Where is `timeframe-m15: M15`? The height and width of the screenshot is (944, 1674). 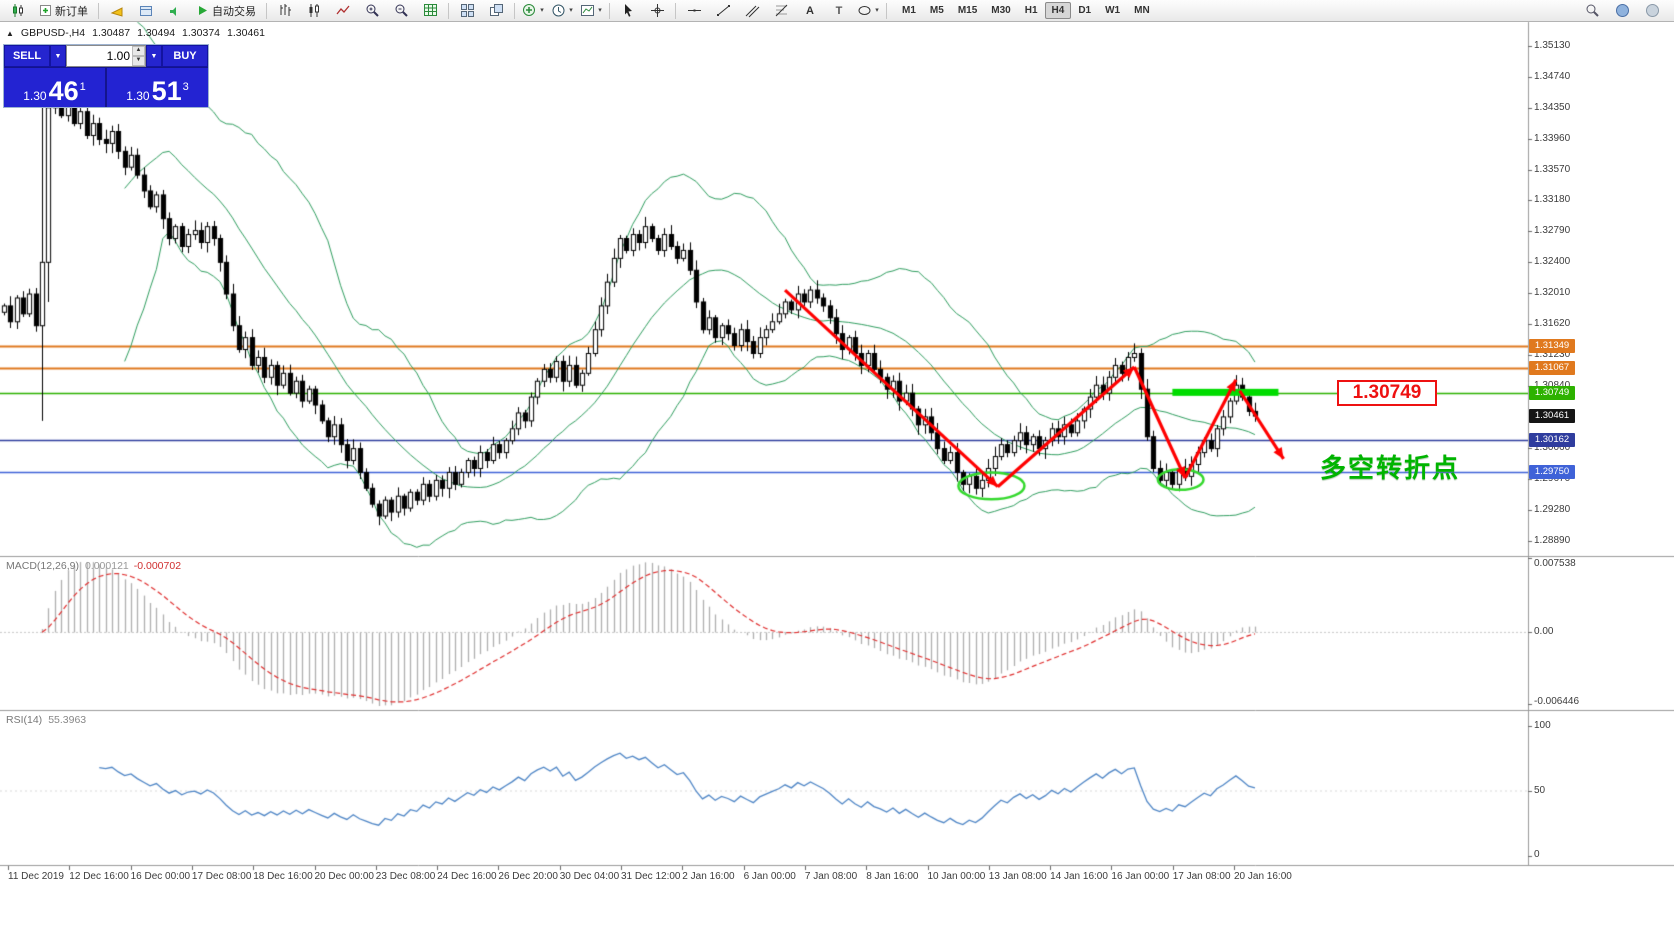 timeframe-m15: M15 is located at coordinates (967, 10).